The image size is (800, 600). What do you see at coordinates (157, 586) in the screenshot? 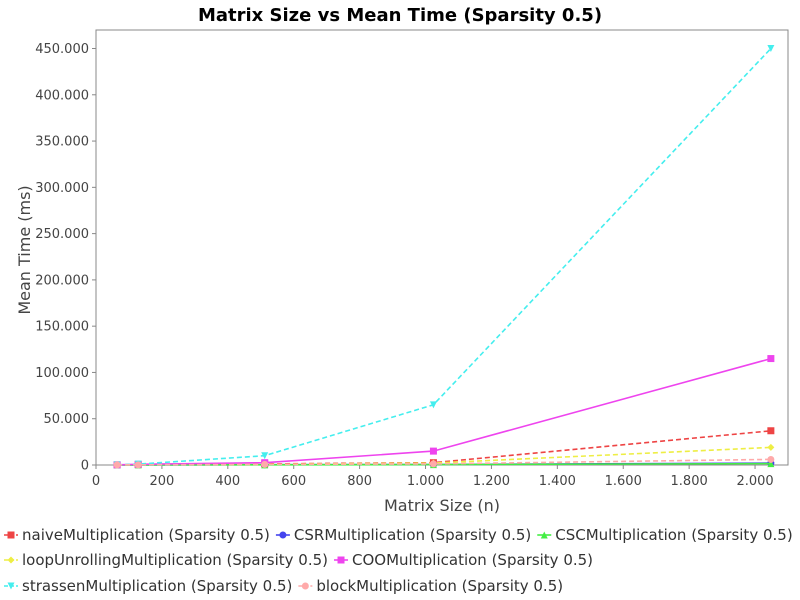
I see `legend-label: strassenMultiplication (Sparsity 0.5)` at bounding box center [157, 586].